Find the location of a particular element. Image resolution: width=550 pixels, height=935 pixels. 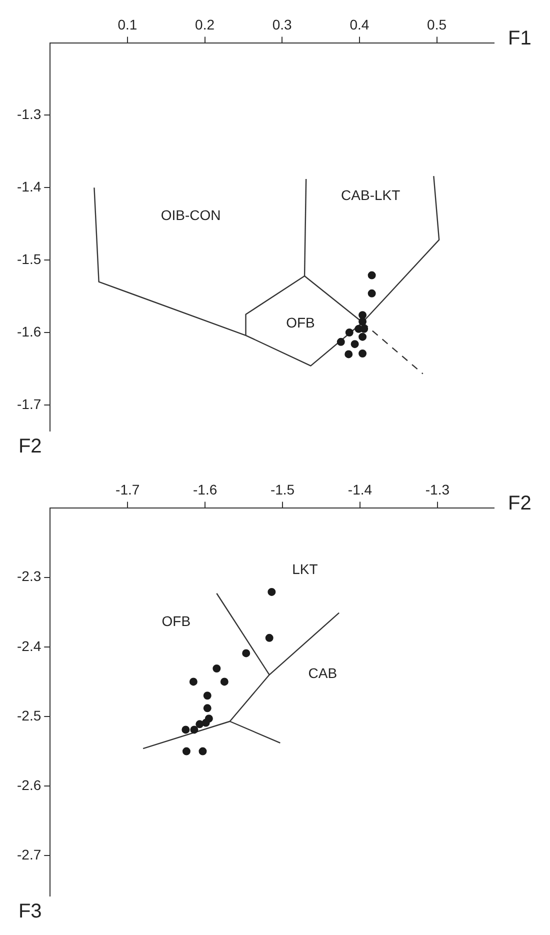

x-tick-label: -1.5 is located at coordinates (282, 489).